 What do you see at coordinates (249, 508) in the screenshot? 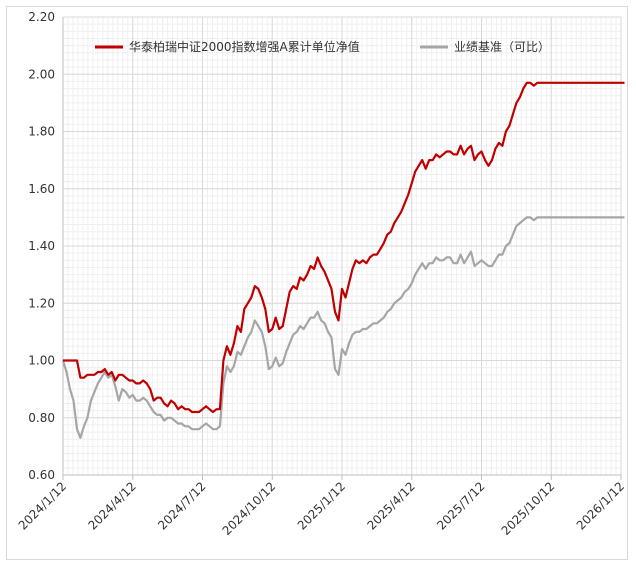
I see `x-tick-label: 2024/10/12` at bounding box center [249, 508].